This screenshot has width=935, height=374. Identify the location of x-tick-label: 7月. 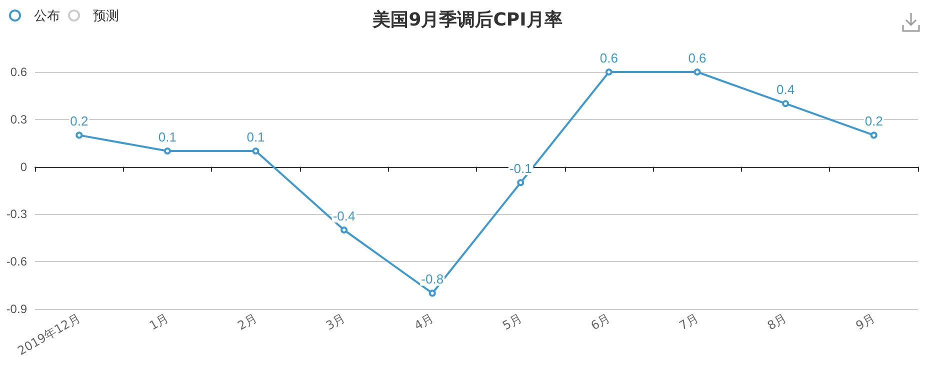
(688, 321).